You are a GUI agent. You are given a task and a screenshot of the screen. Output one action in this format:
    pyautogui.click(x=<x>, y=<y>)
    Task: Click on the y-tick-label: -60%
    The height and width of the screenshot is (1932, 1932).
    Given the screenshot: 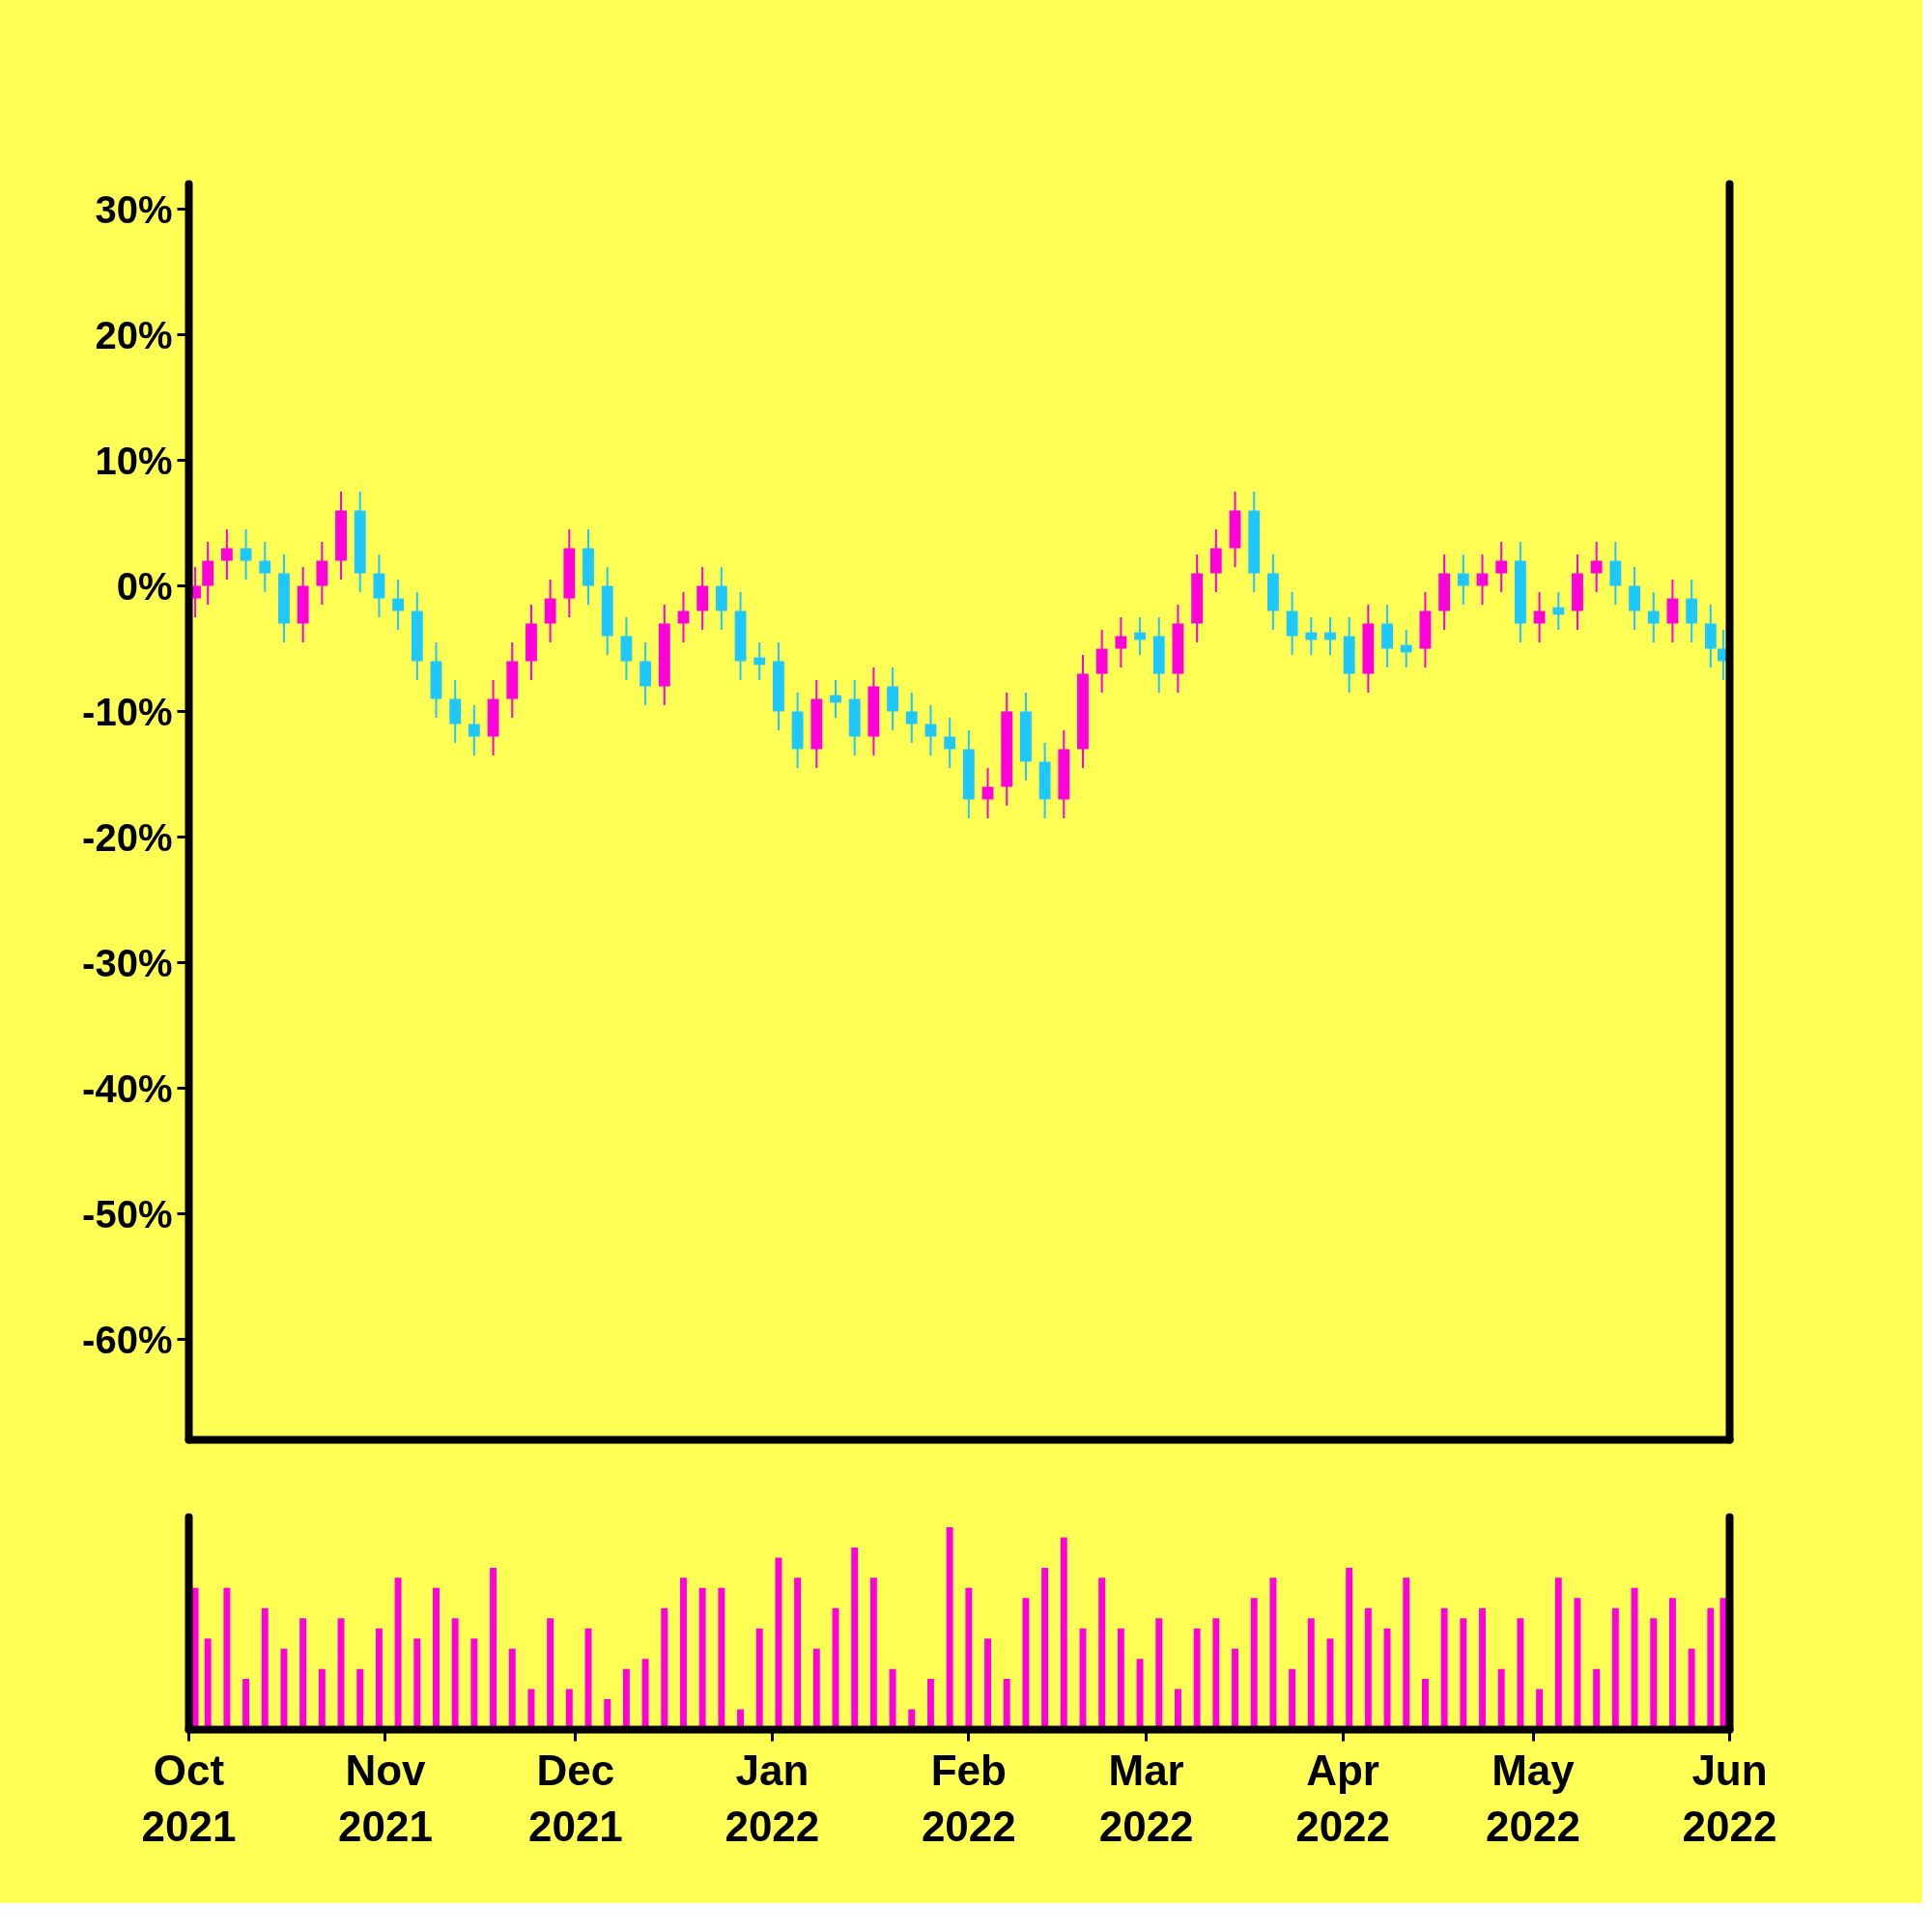 What is the action you would take?
    pyautogui.click(x=127, y=1339)
    